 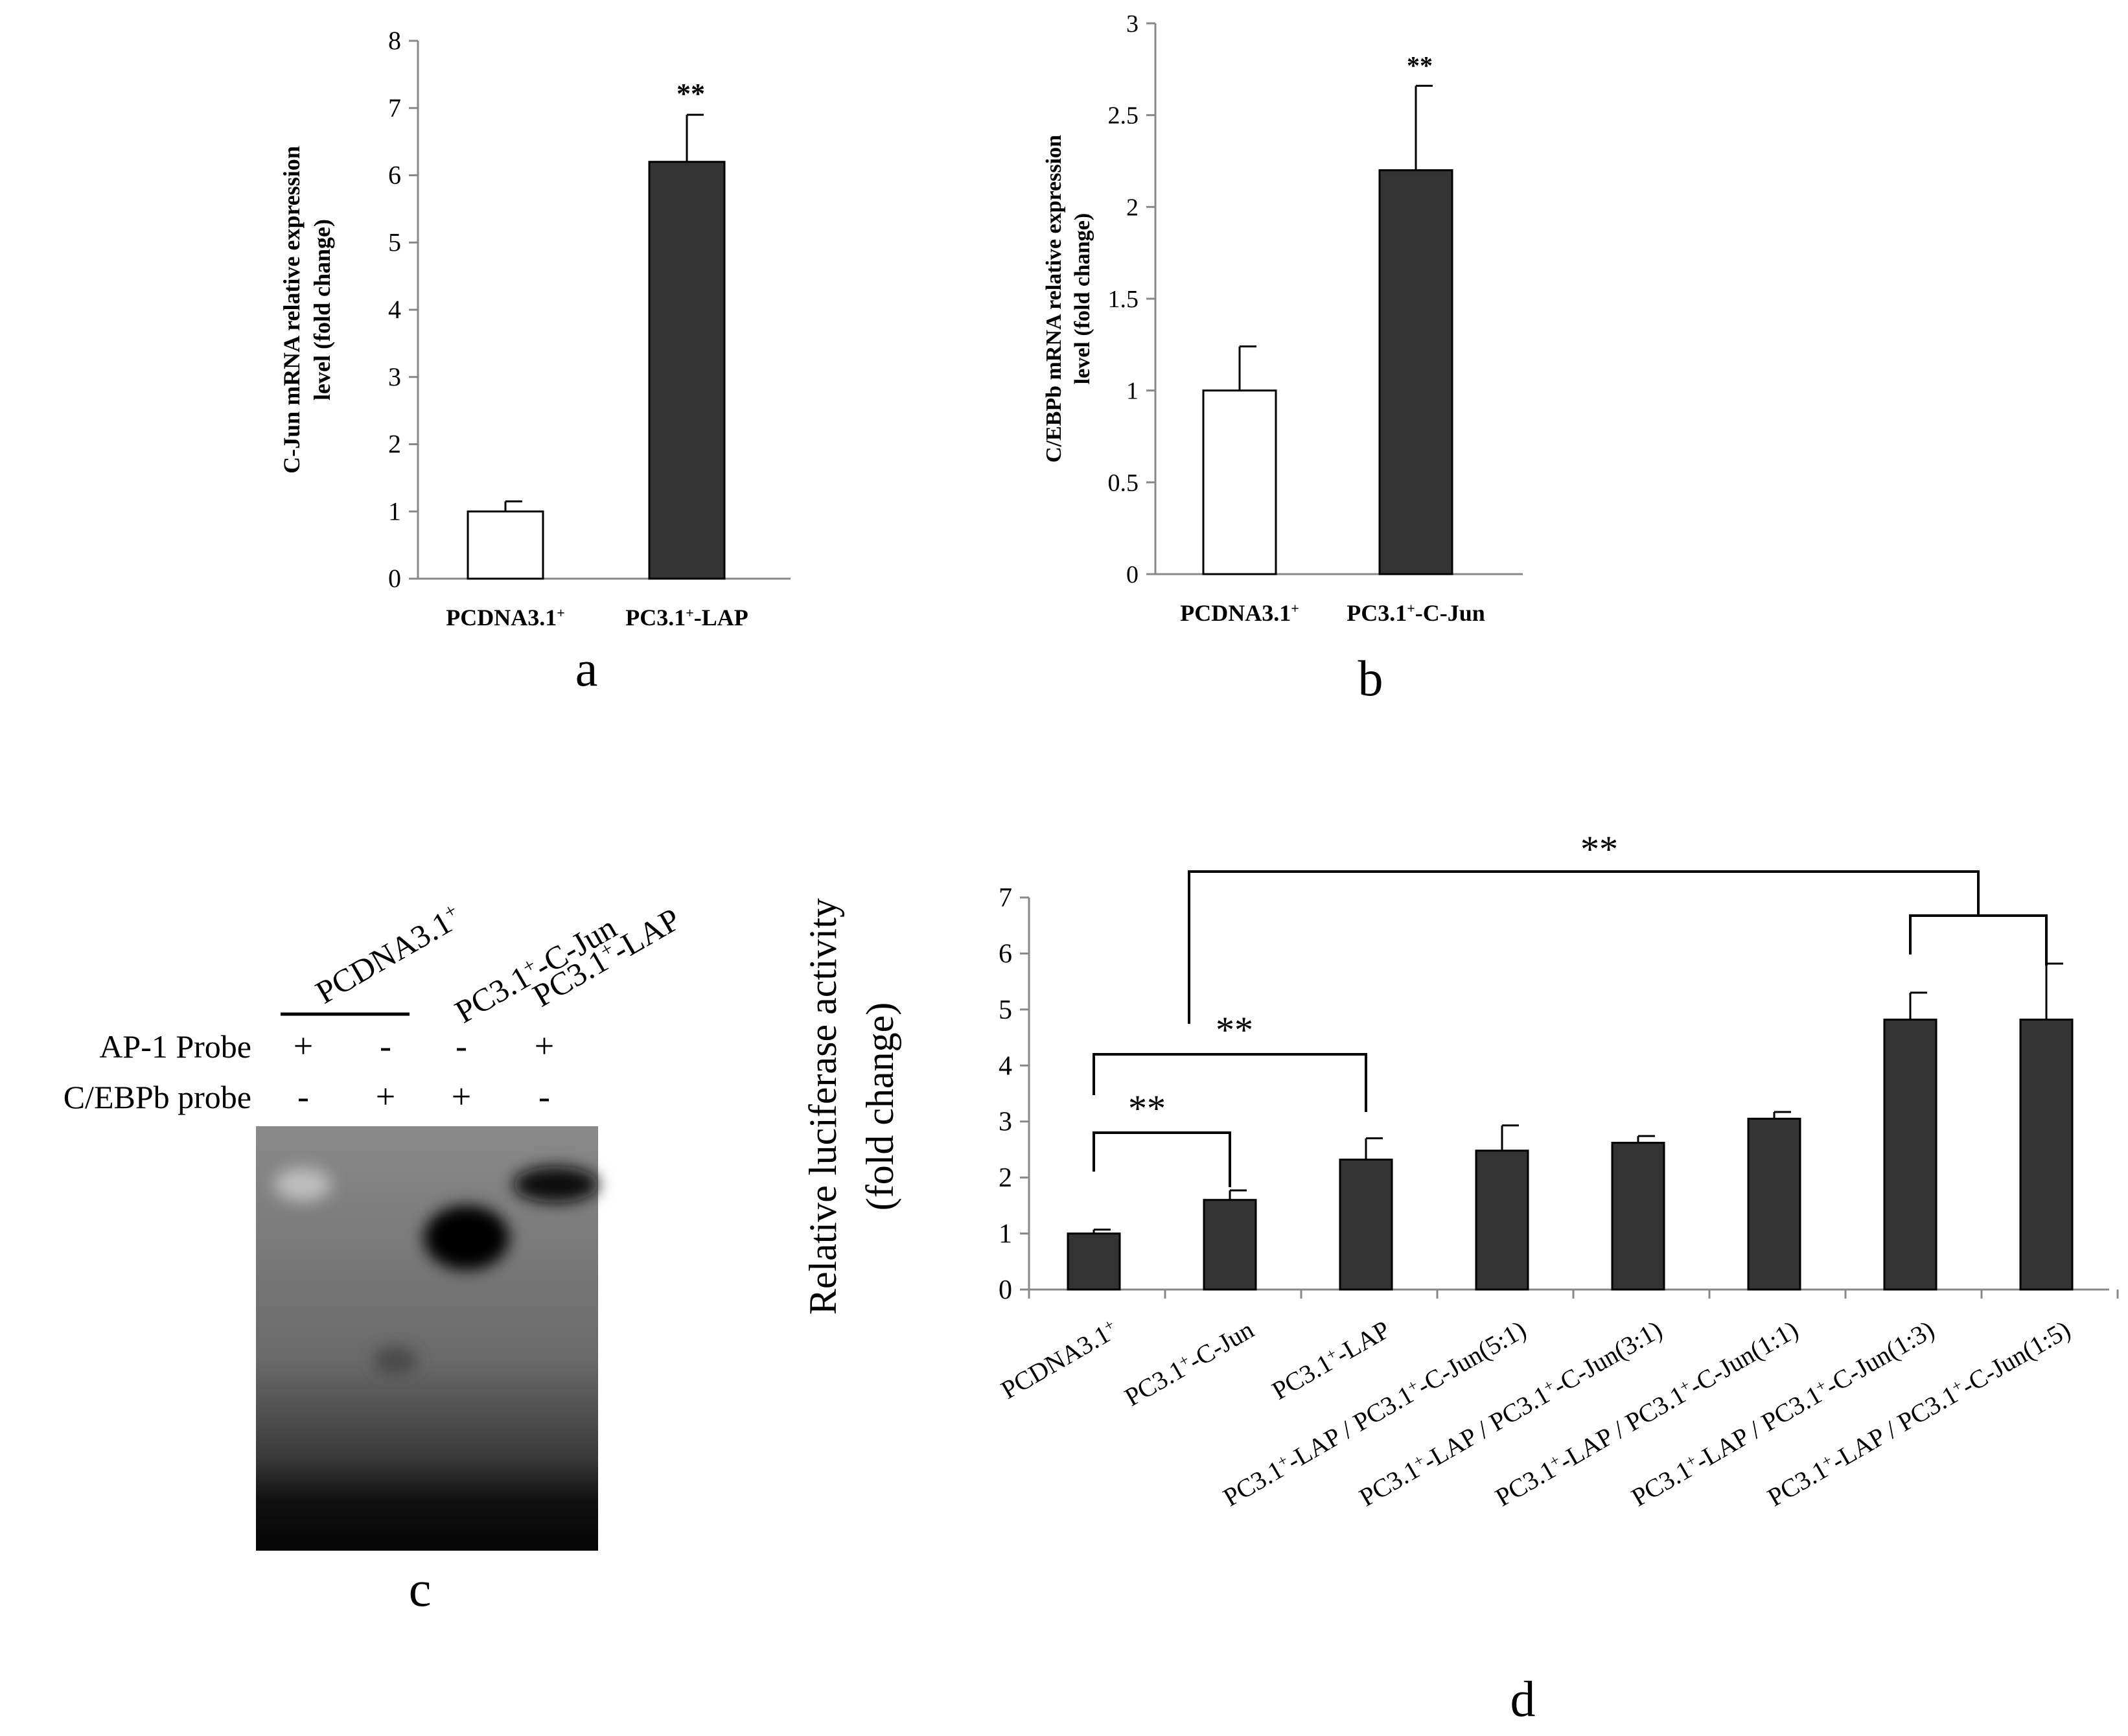 I want to click on gel-smear, so click(x=395, y=1361).